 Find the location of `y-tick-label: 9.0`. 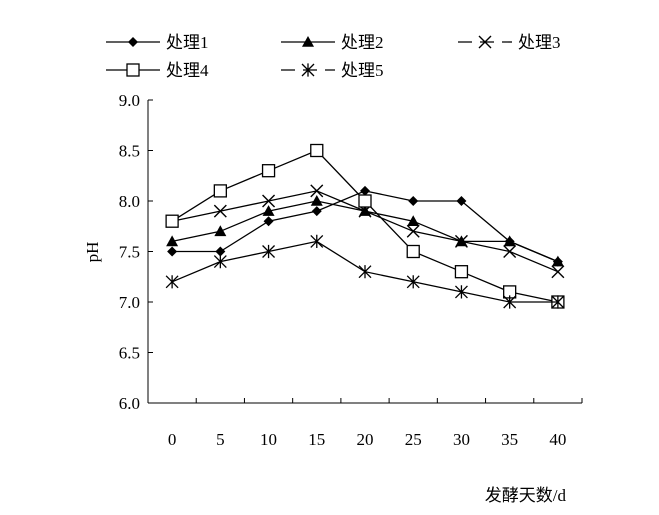

y-tick-label: 9.0 is located at coordinates (129, 100).